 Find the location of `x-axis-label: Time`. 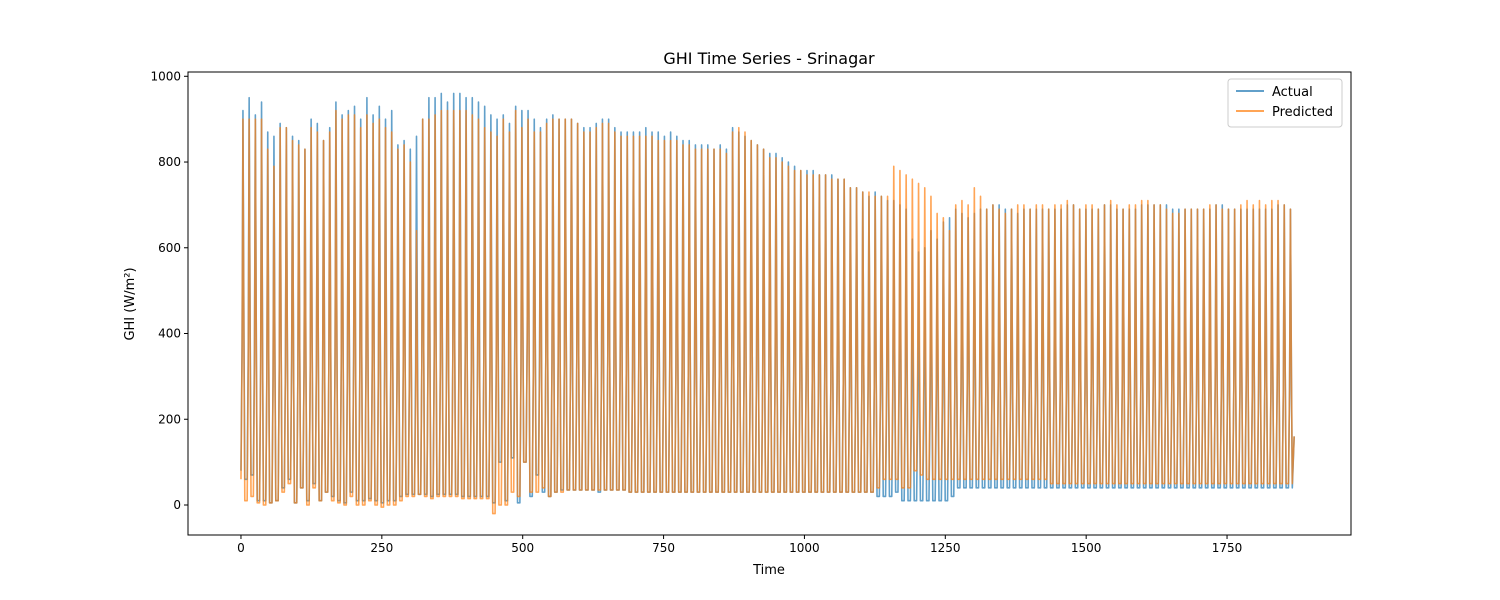

x-axis-label: Time is located at coordinates (768, 570).